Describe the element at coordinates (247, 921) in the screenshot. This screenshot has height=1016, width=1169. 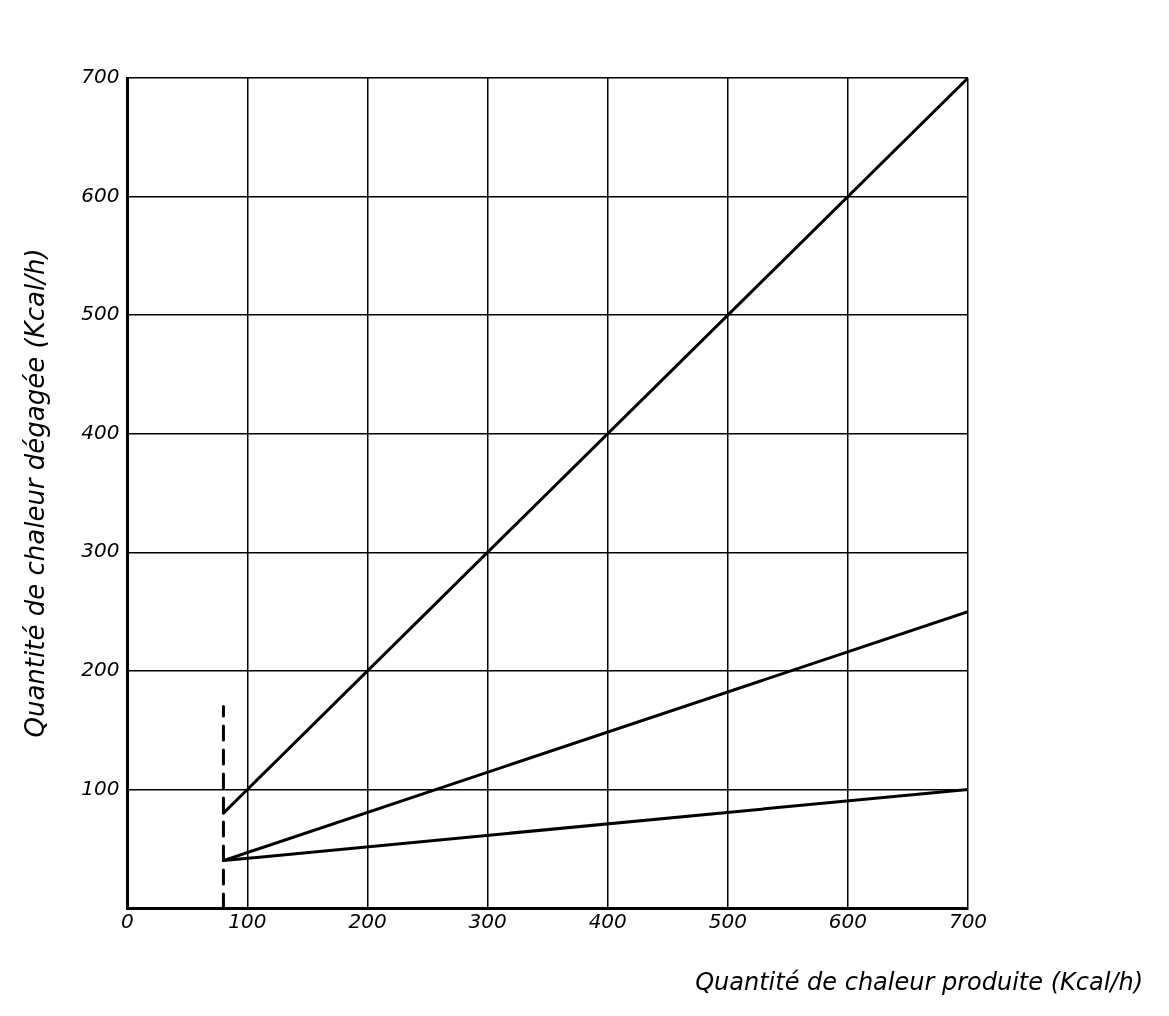
I see `x-tick-label: 100` at that location.